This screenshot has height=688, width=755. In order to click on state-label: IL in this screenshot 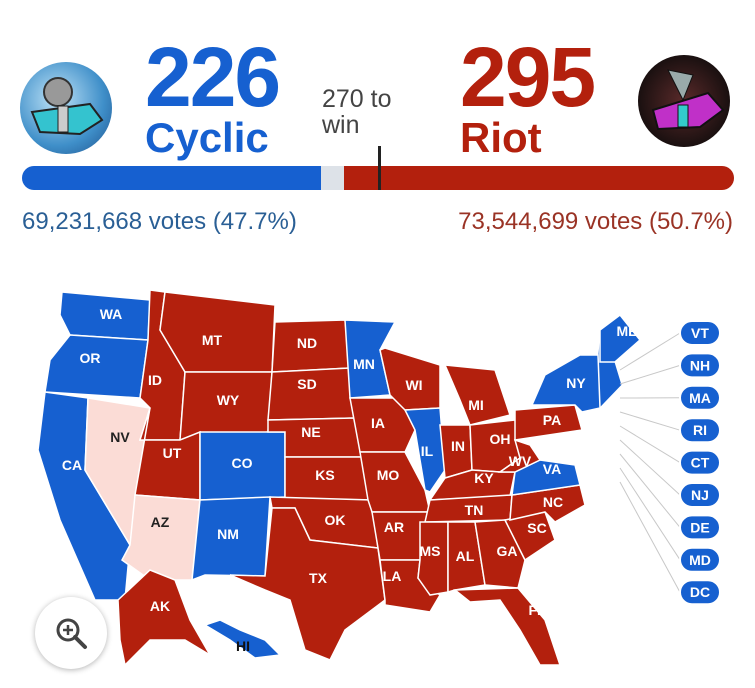, I will do `click(427, 451)`.